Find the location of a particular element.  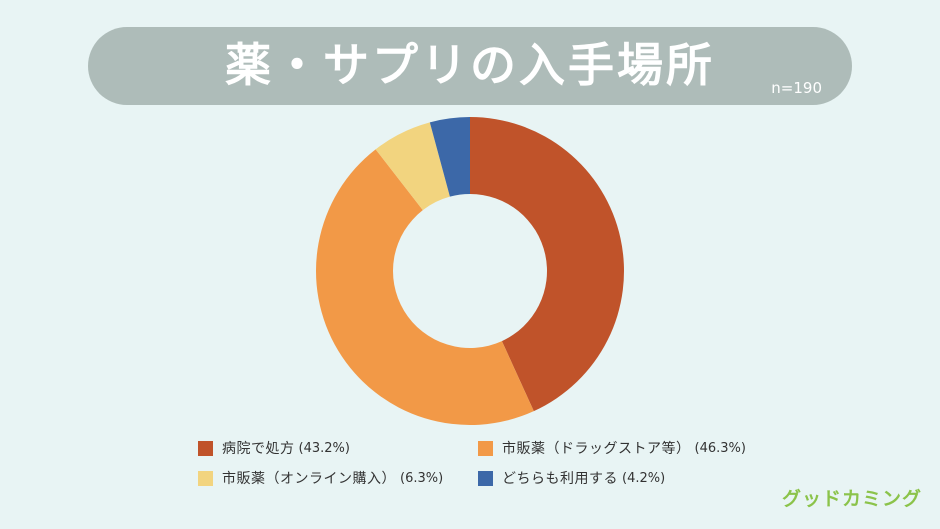

slice-drugstore is located at coordinates (425, 287).